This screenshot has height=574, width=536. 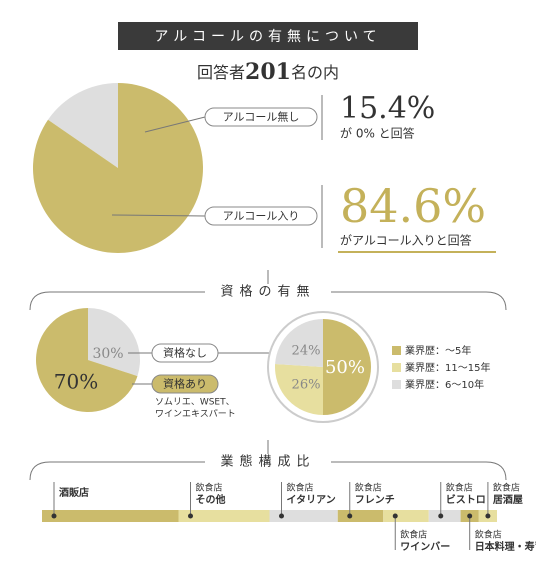 I want to click on category-label: ビストロ, so click(x=466, y=499).